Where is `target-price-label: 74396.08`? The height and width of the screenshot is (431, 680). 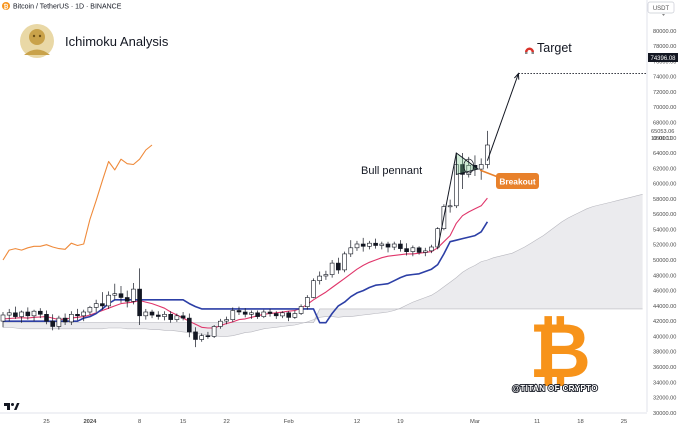
target-price-label: 74396.08 is located at coordinates (663, 59).